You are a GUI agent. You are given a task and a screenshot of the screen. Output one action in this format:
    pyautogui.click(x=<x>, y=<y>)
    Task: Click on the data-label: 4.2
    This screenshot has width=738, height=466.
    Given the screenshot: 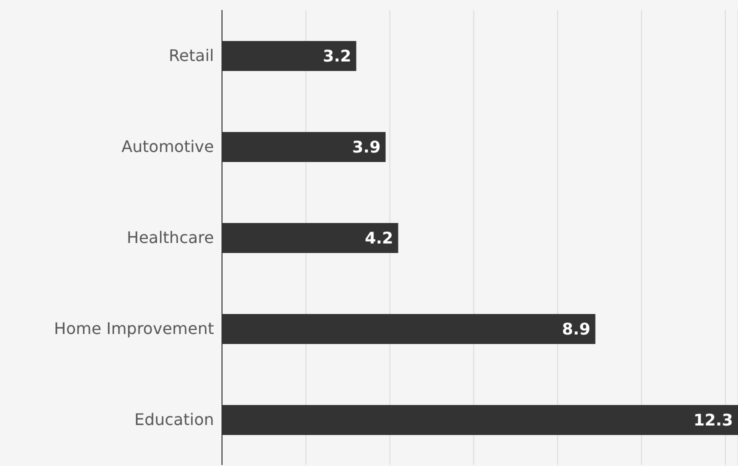 What is the action you would take?
    pyautogui.click(x=379, y=238)
    